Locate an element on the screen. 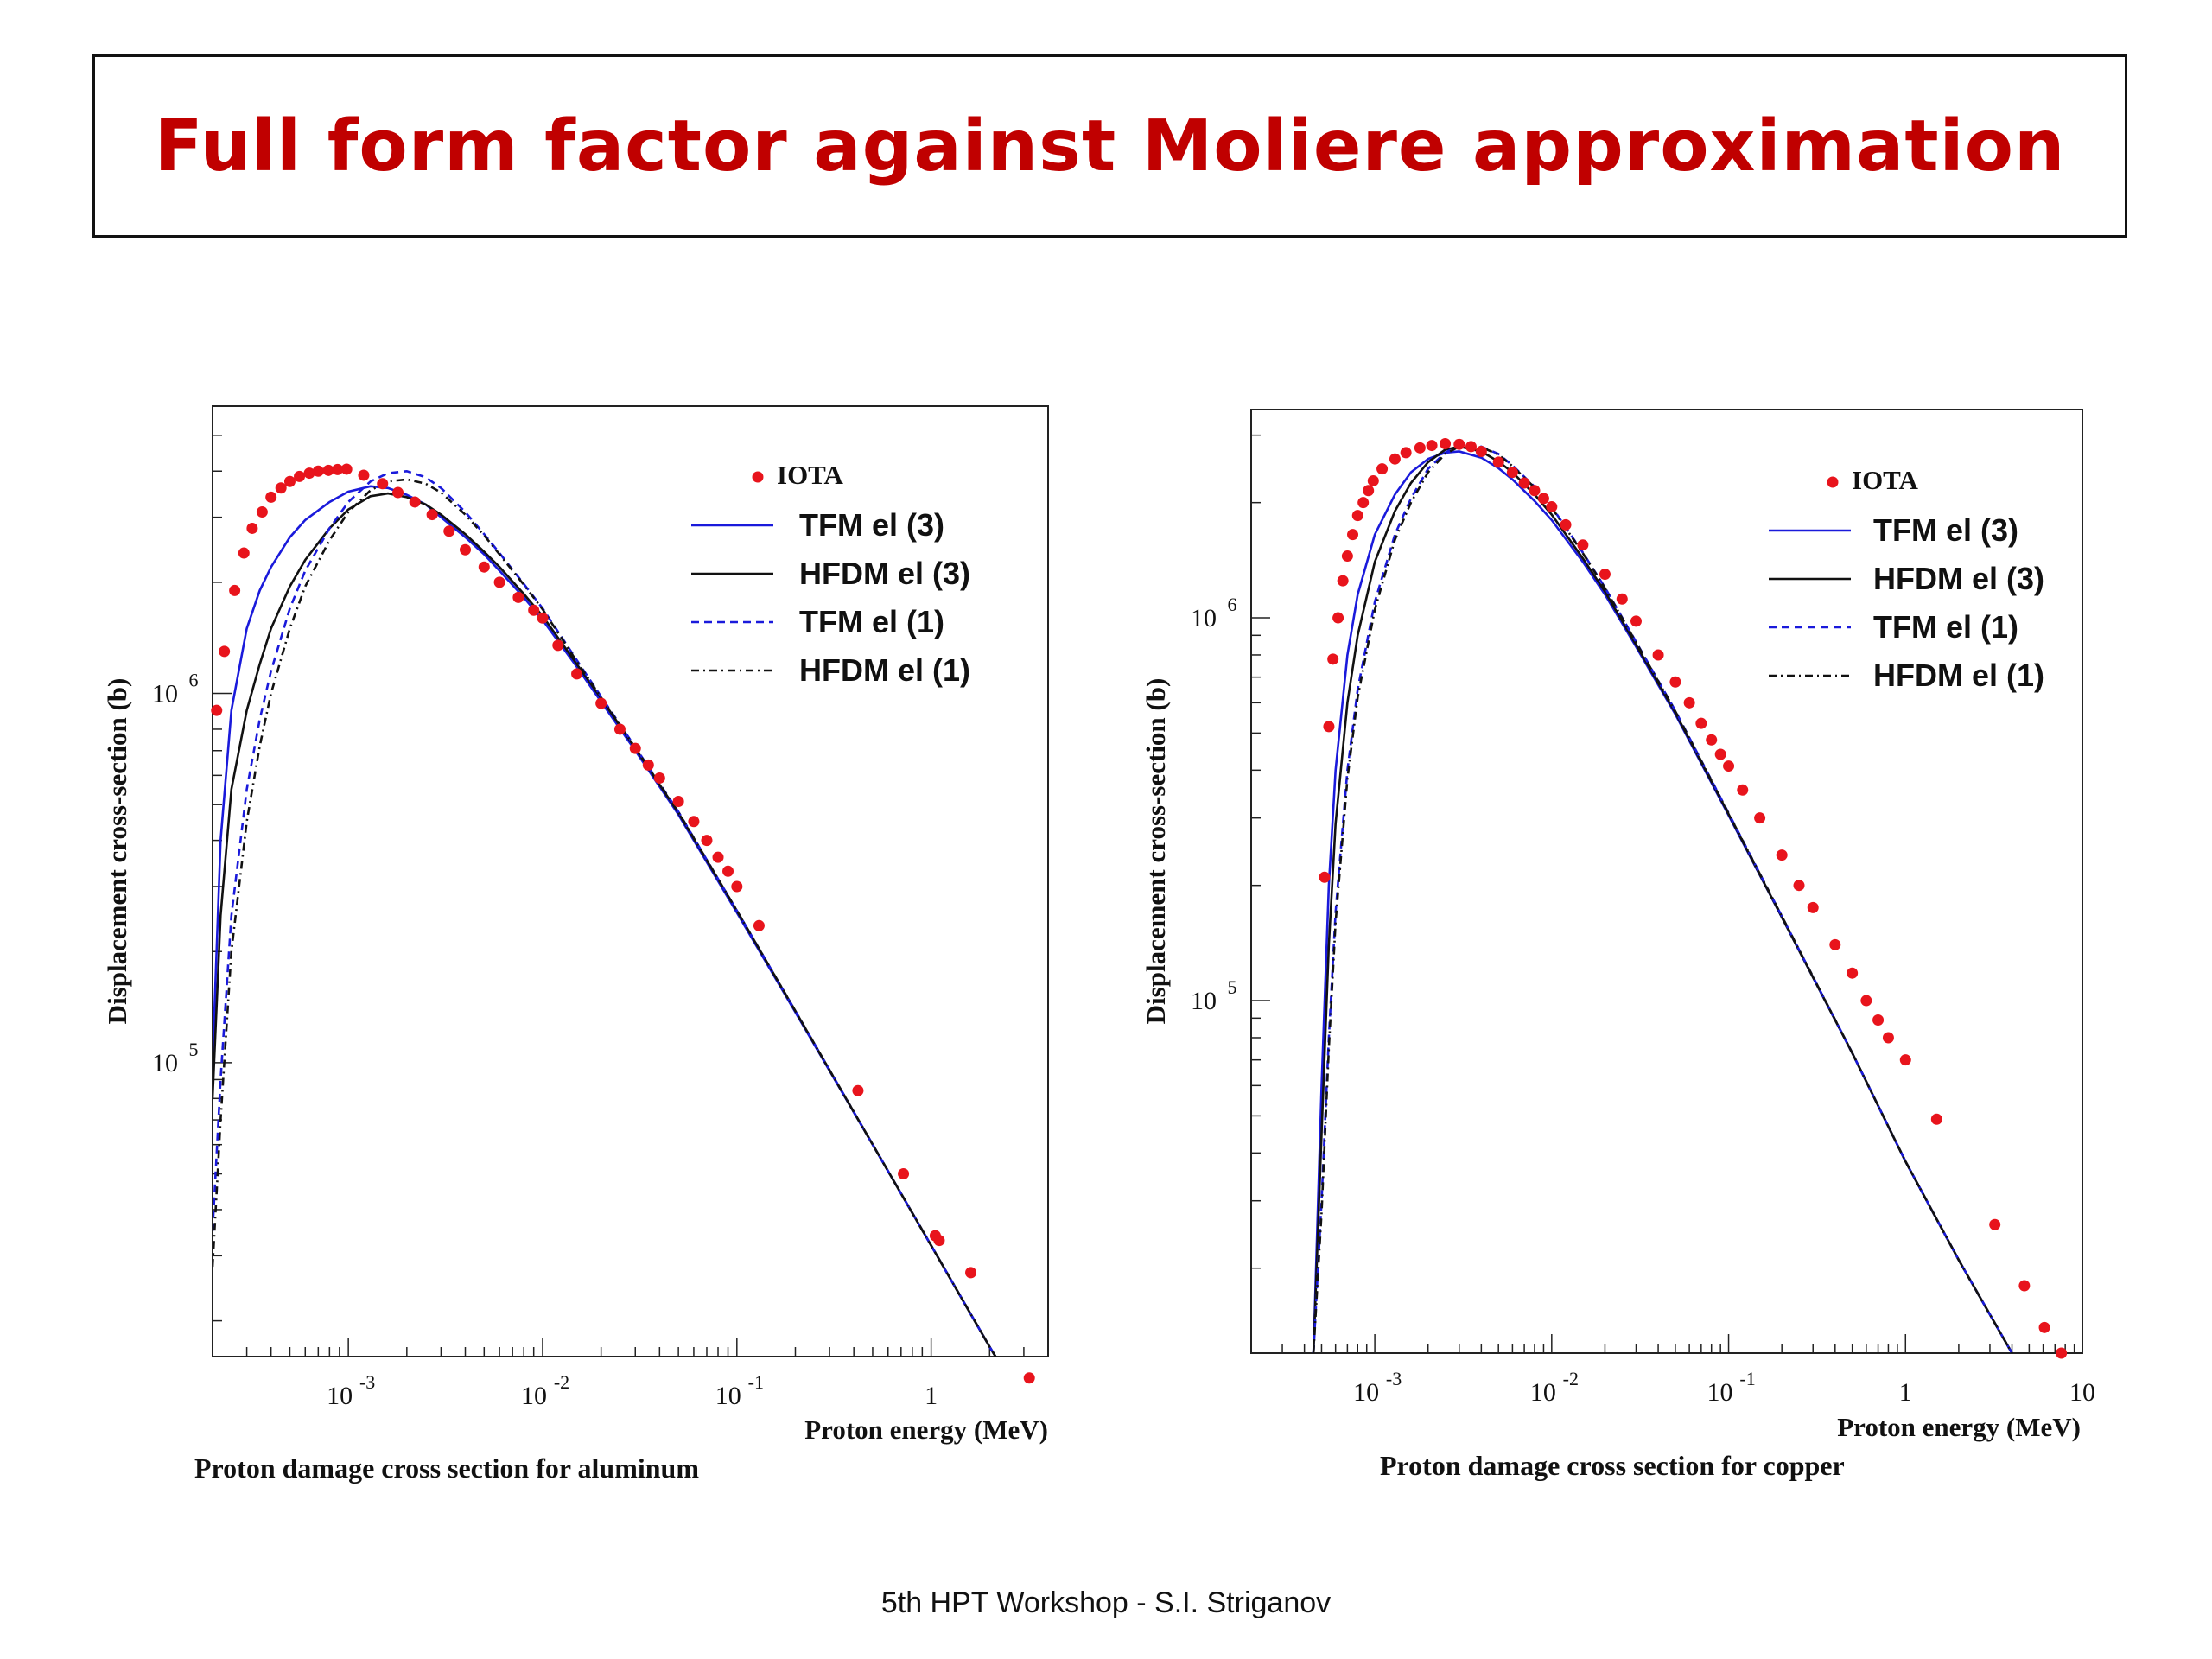  legend-label: IOTA is located at coordinates (1885, 480).